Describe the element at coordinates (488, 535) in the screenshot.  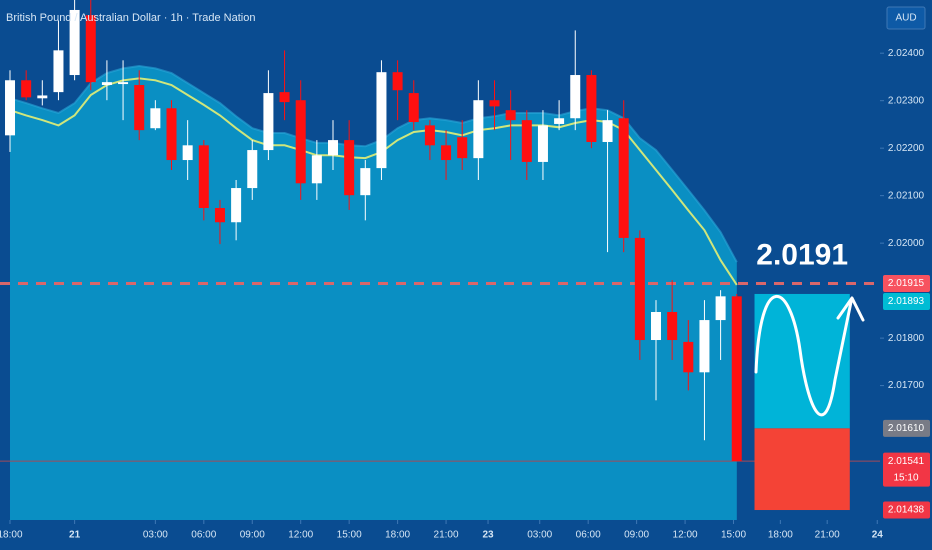
I see `x-tick-label: 23` at that location.